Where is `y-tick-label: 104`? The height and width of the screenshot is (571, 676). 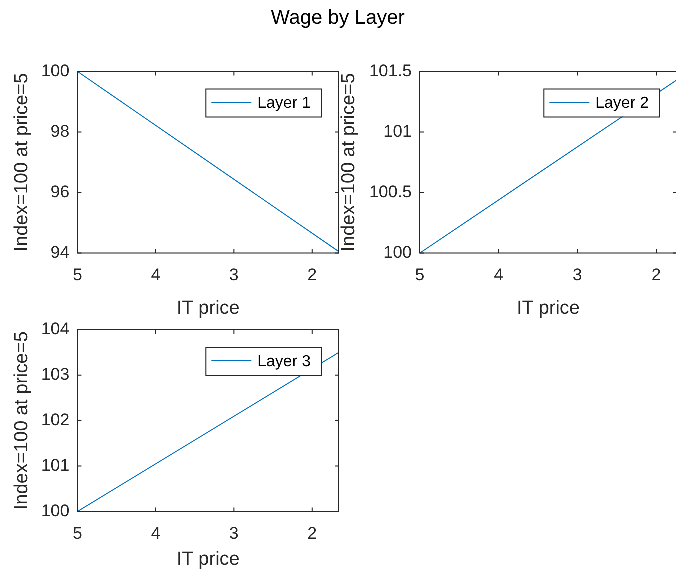
y-tick-label: 104 is located at coordinates (55, 329).